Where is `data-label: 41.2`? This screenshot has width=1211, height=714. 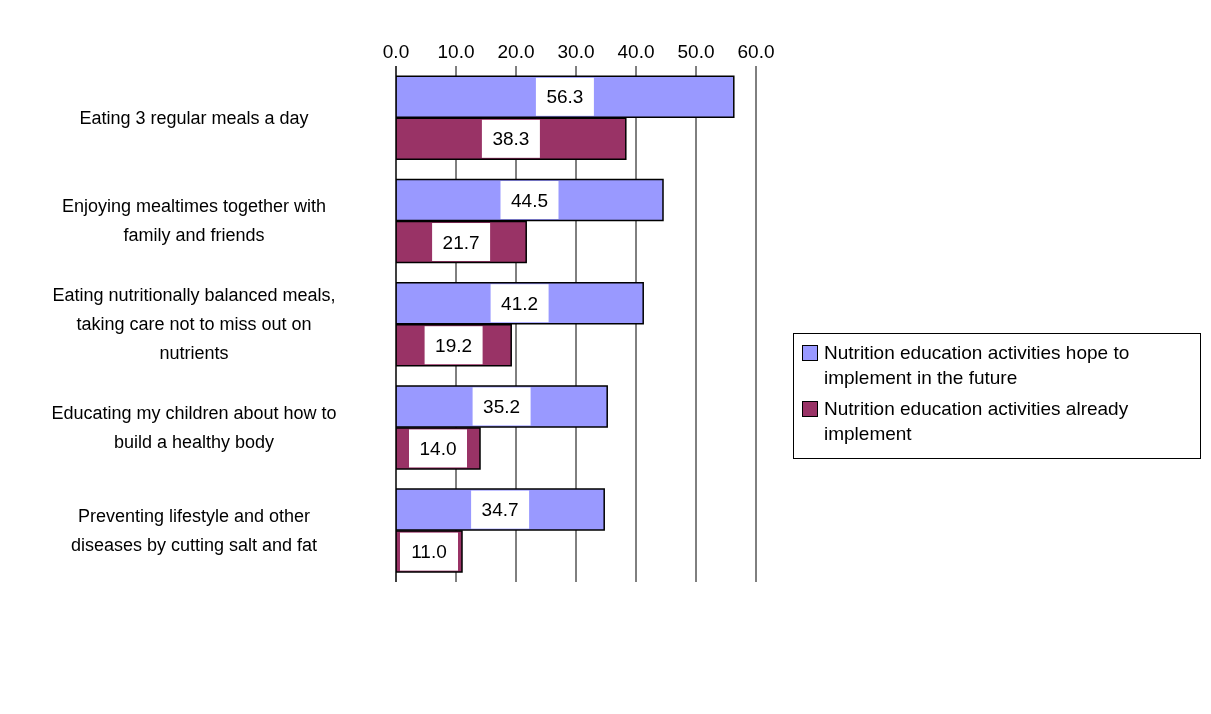 data-label: 41.2 is located at coordinates (520, 303).